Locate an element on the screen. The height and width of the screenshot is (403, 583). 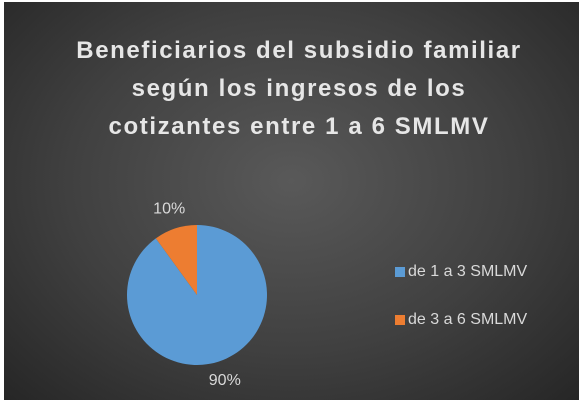
data-label: 90% is located at coordinates (225, 380).